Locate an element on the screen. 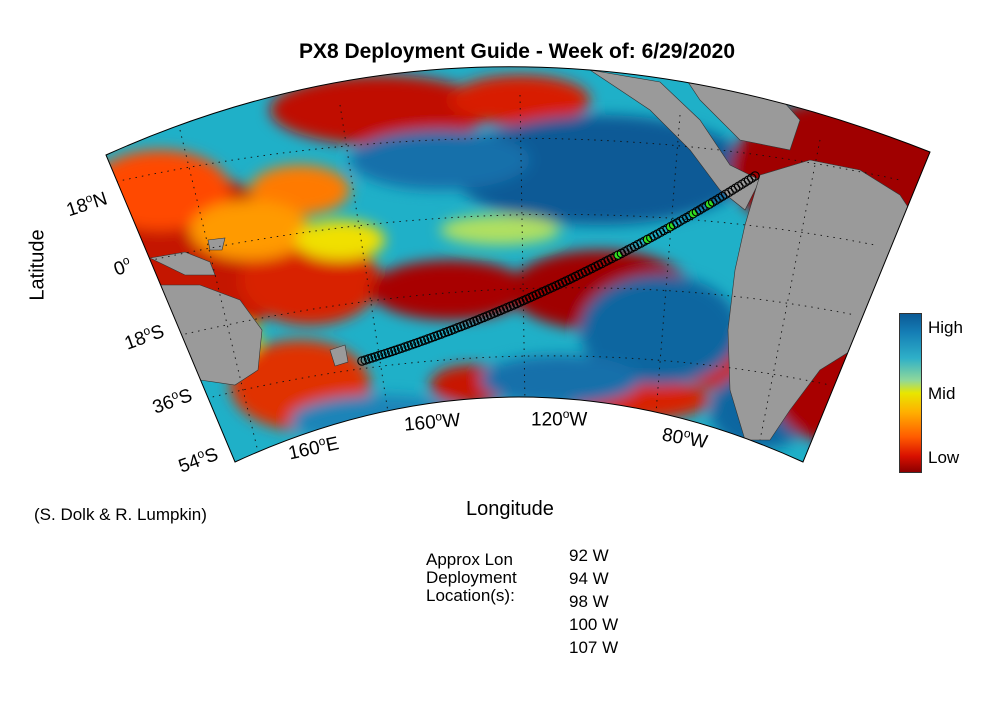  deployment-longitude: 100 W is located at coordinates (594, 624).